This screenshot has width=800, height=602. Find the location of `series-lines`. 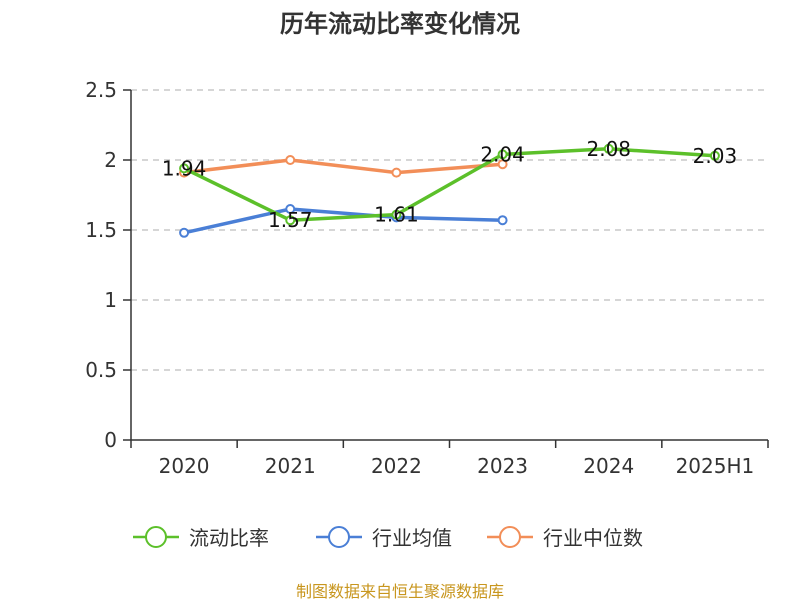

series-lines is located at coordinates (449, 190).